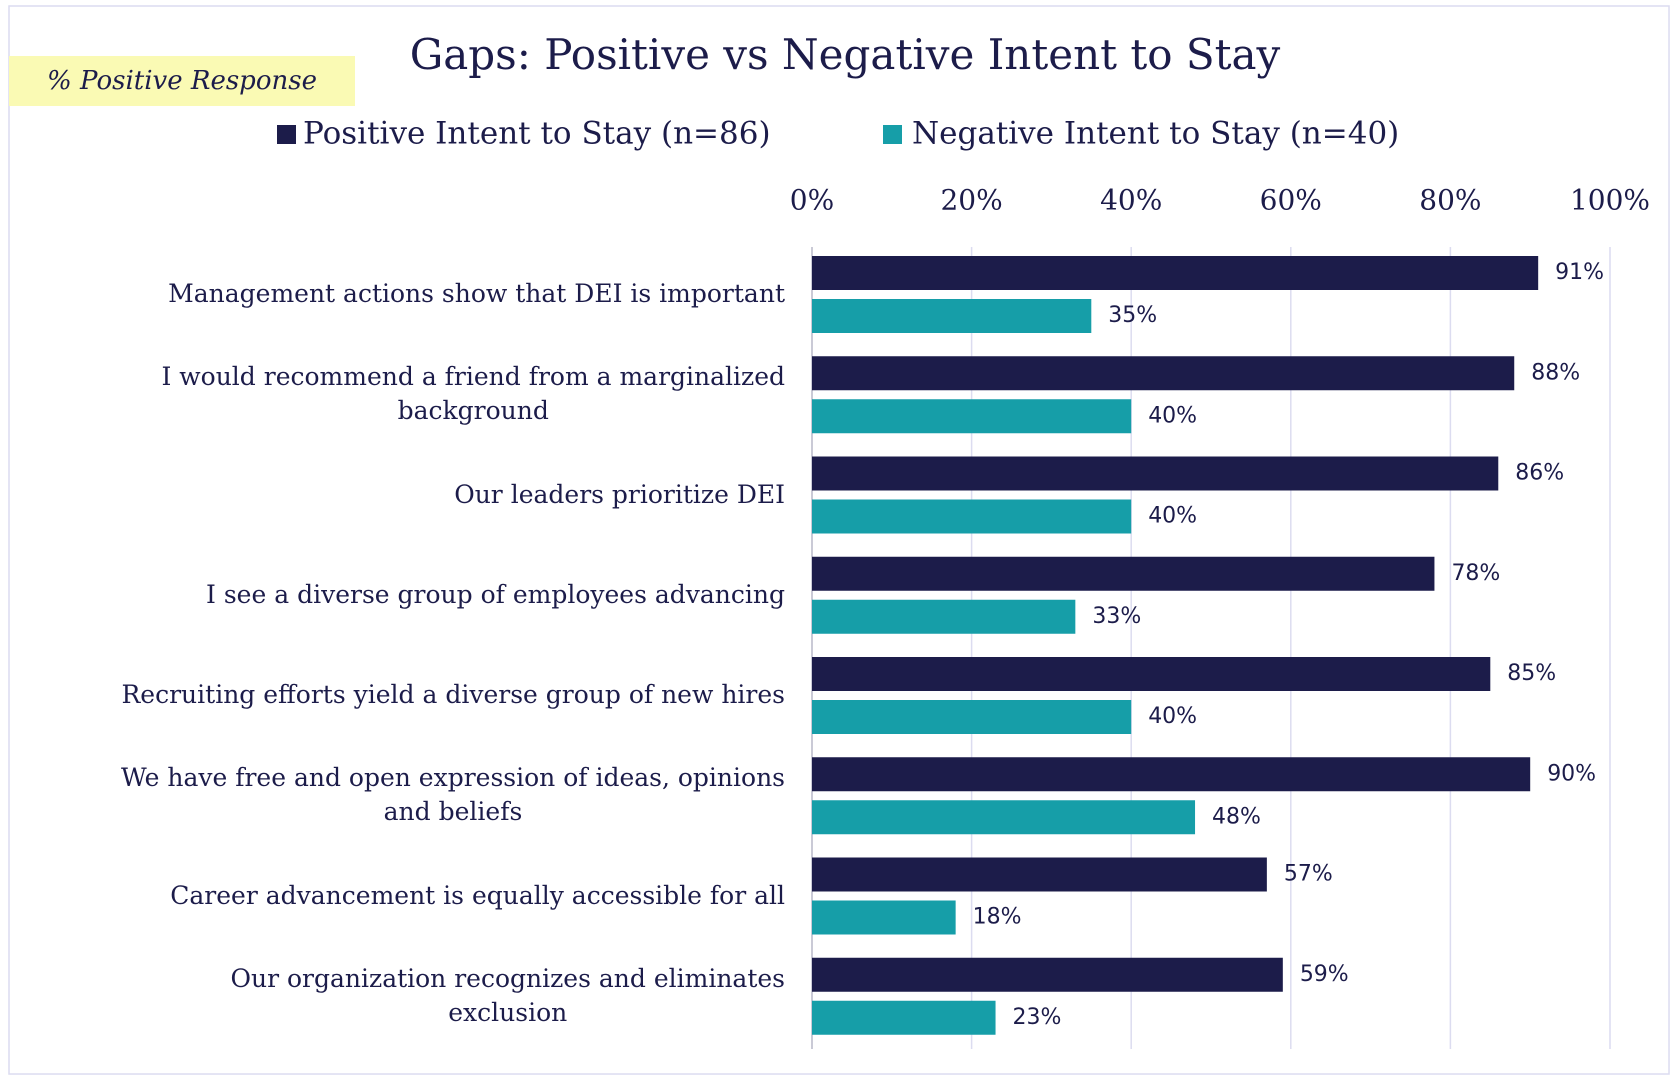 The height and width of the screenshot is (1075, 1670). Describe the element at coordinates (1037, 1017) in the screenshot. I see `data-label: 23%` at that location.